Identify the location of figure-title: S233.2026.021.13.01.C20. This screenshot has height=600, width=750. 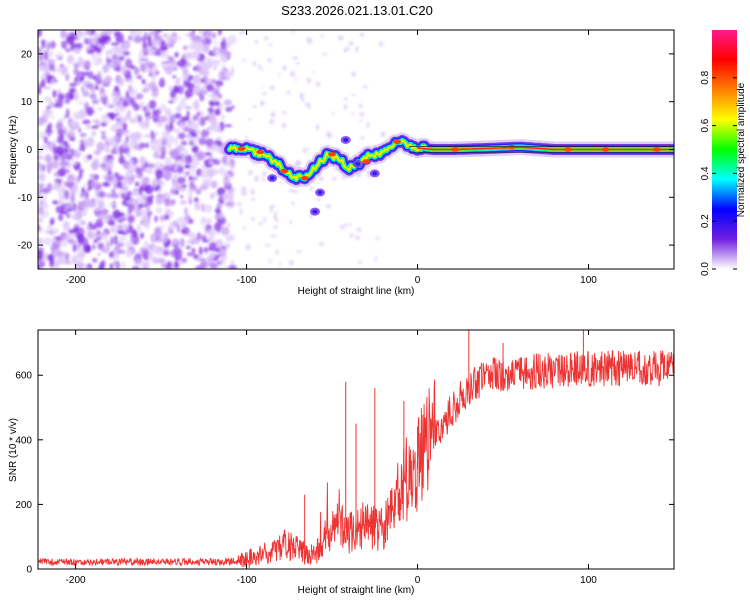
(357, 10).